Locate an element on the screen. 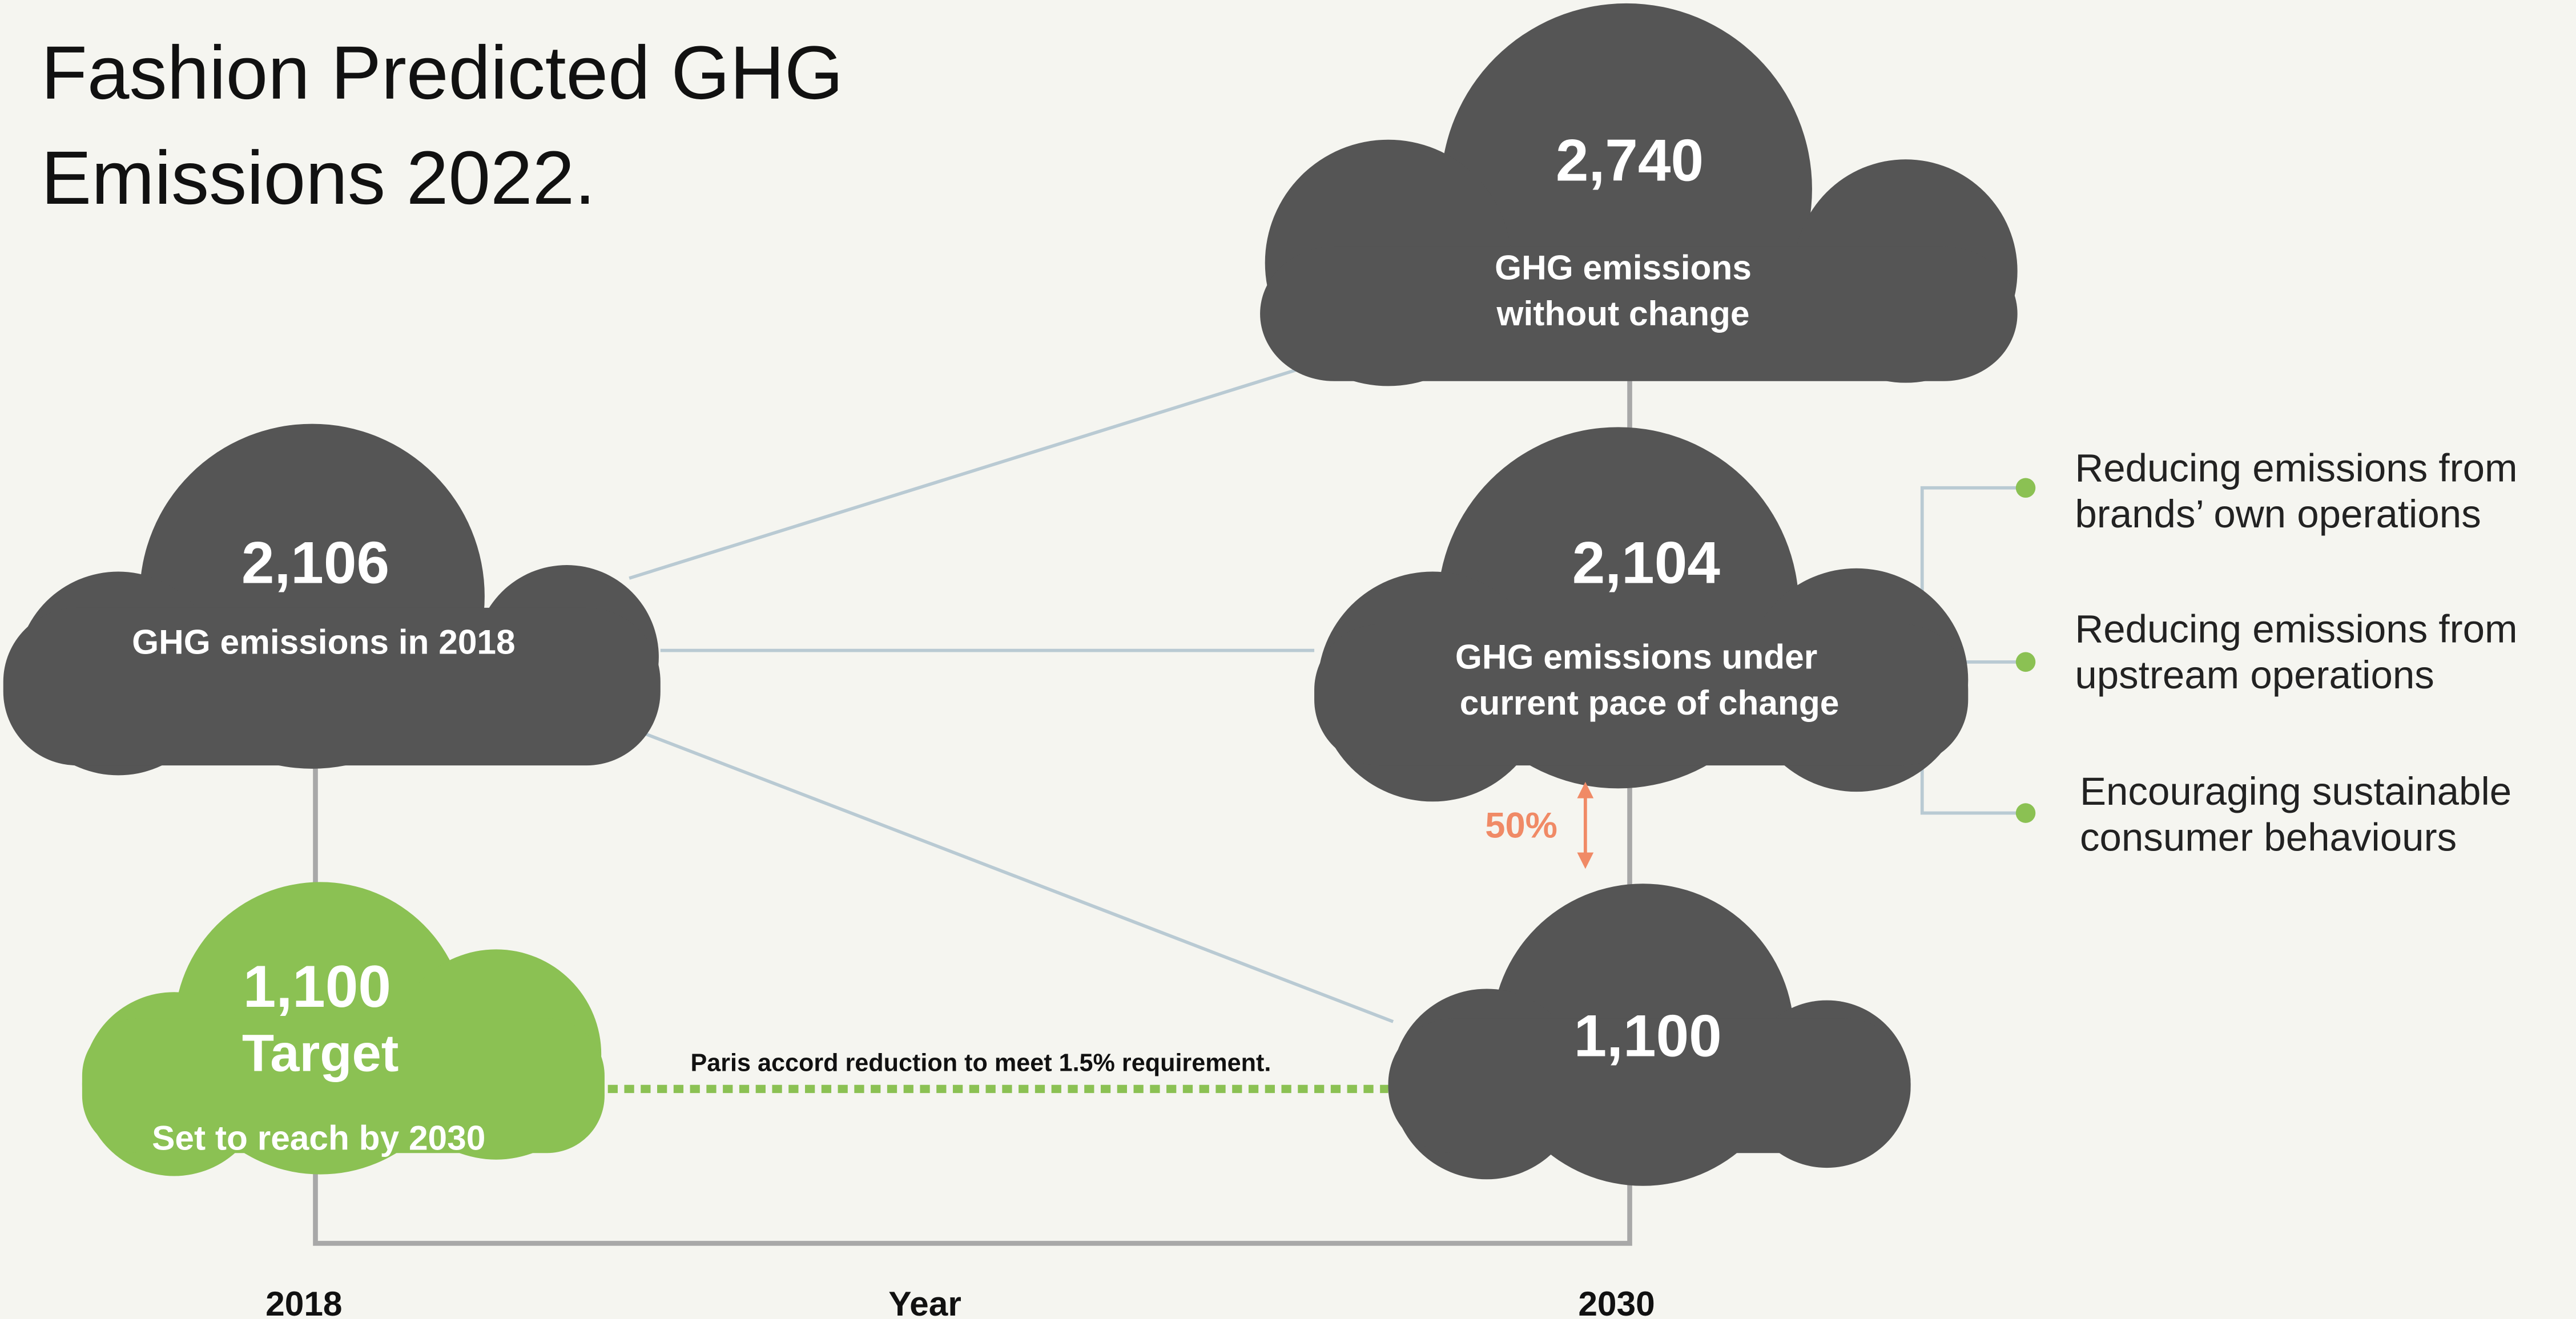 The width and height of the screenshot is (2576, 1319). cloud-value: 2,740 is located at coordinates (1630, 160).